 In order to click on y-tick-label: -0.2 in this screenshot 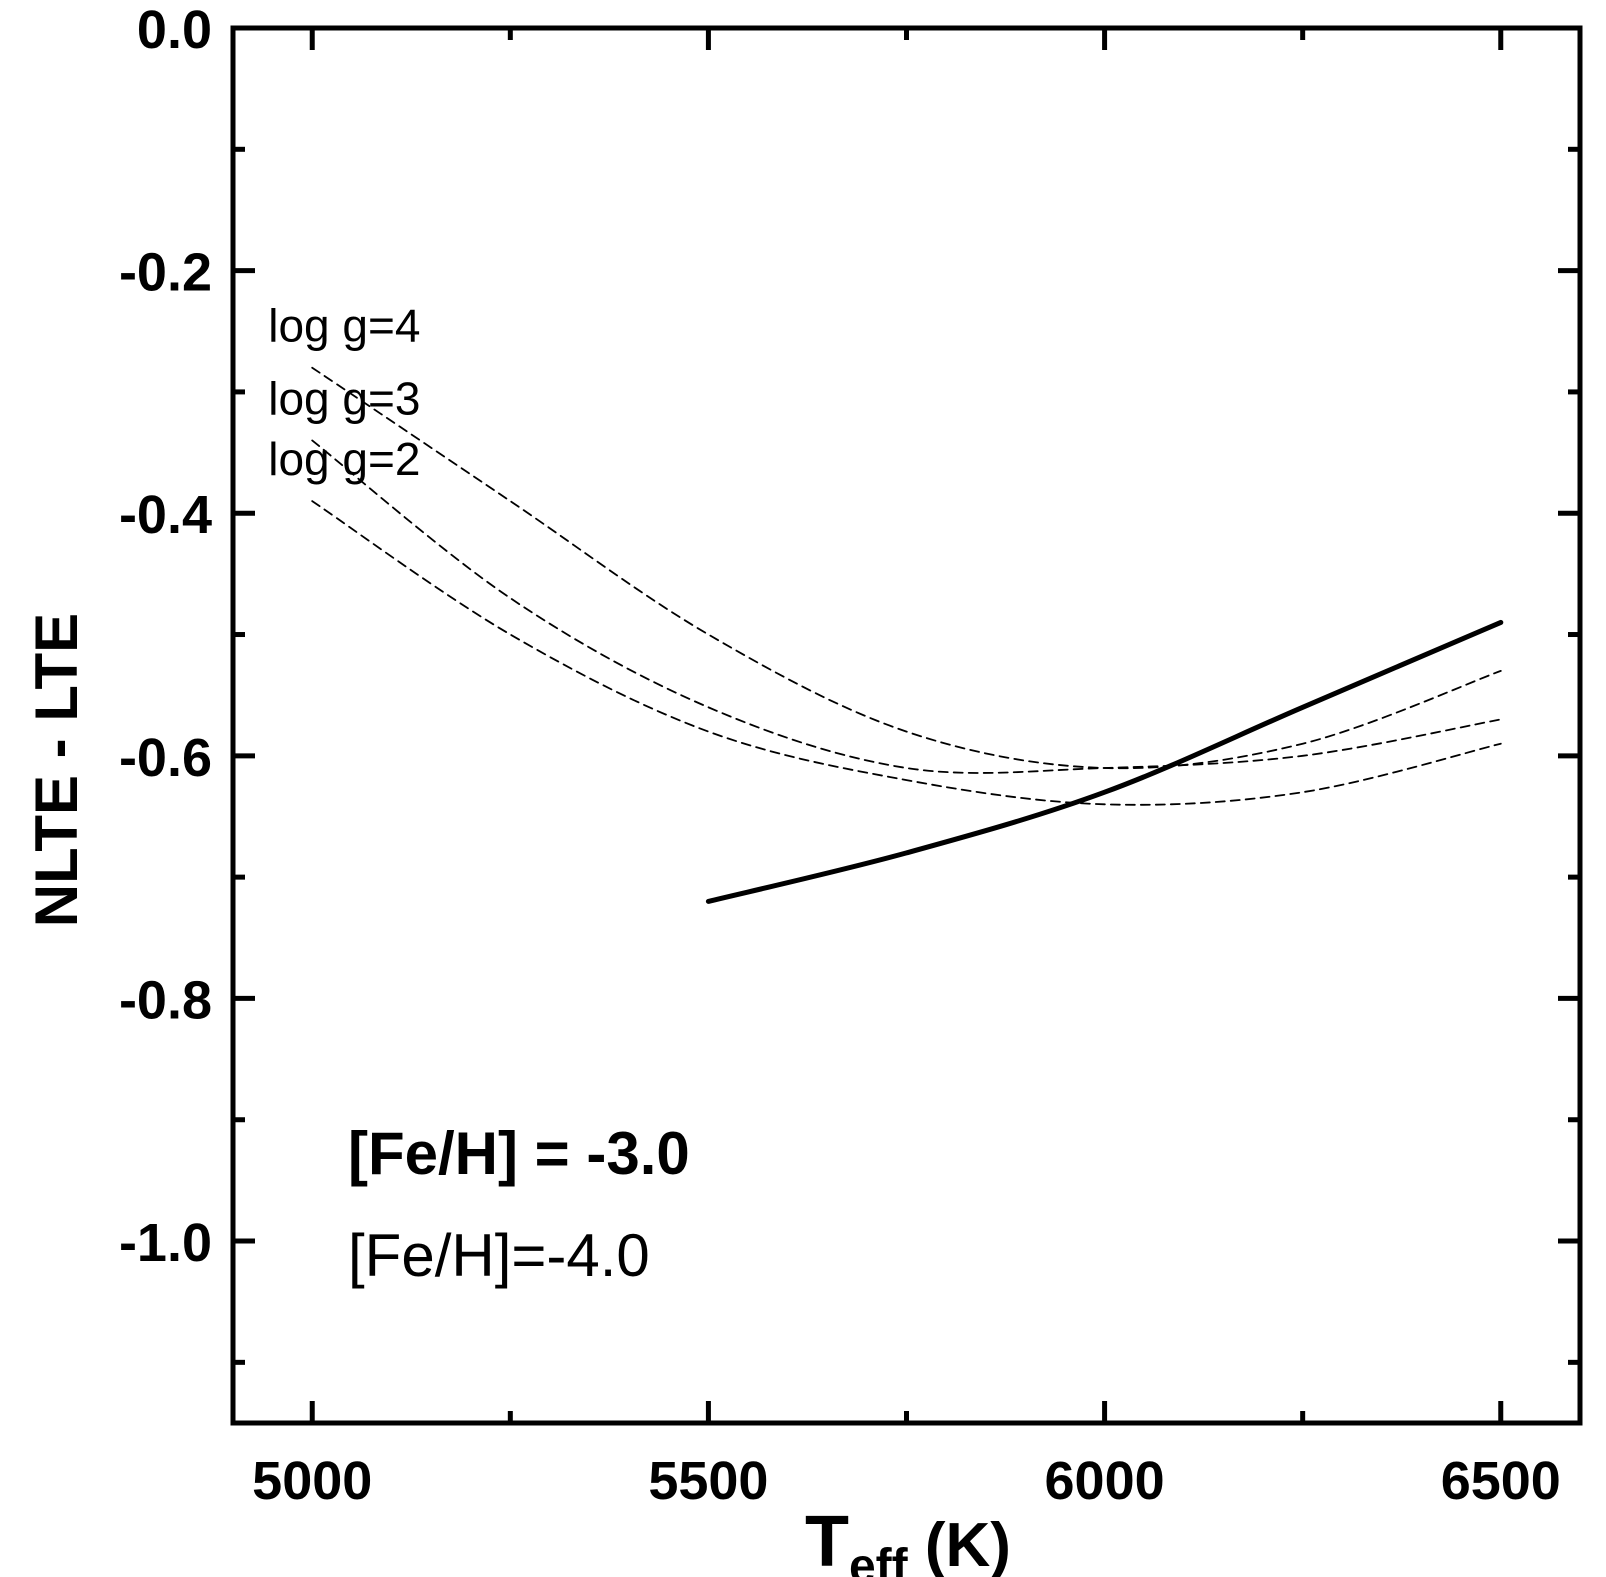, I will do `click(165, 273)`.